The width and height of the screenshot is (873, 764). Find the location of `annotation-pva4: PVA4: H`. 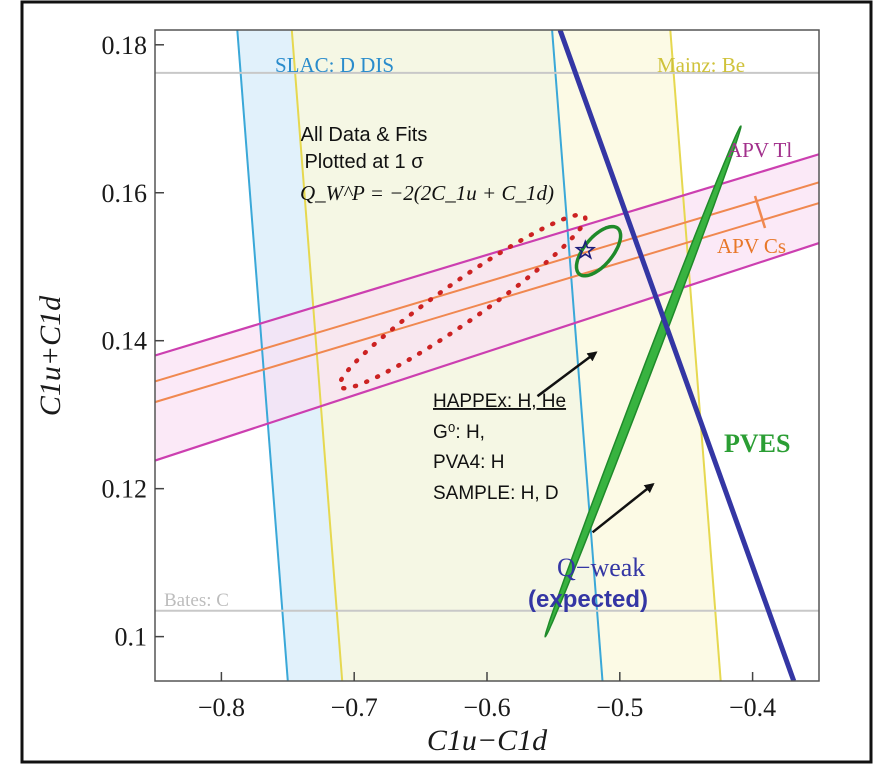

annotation-pva4: PVA4: H is located at coordinates (468, 462).